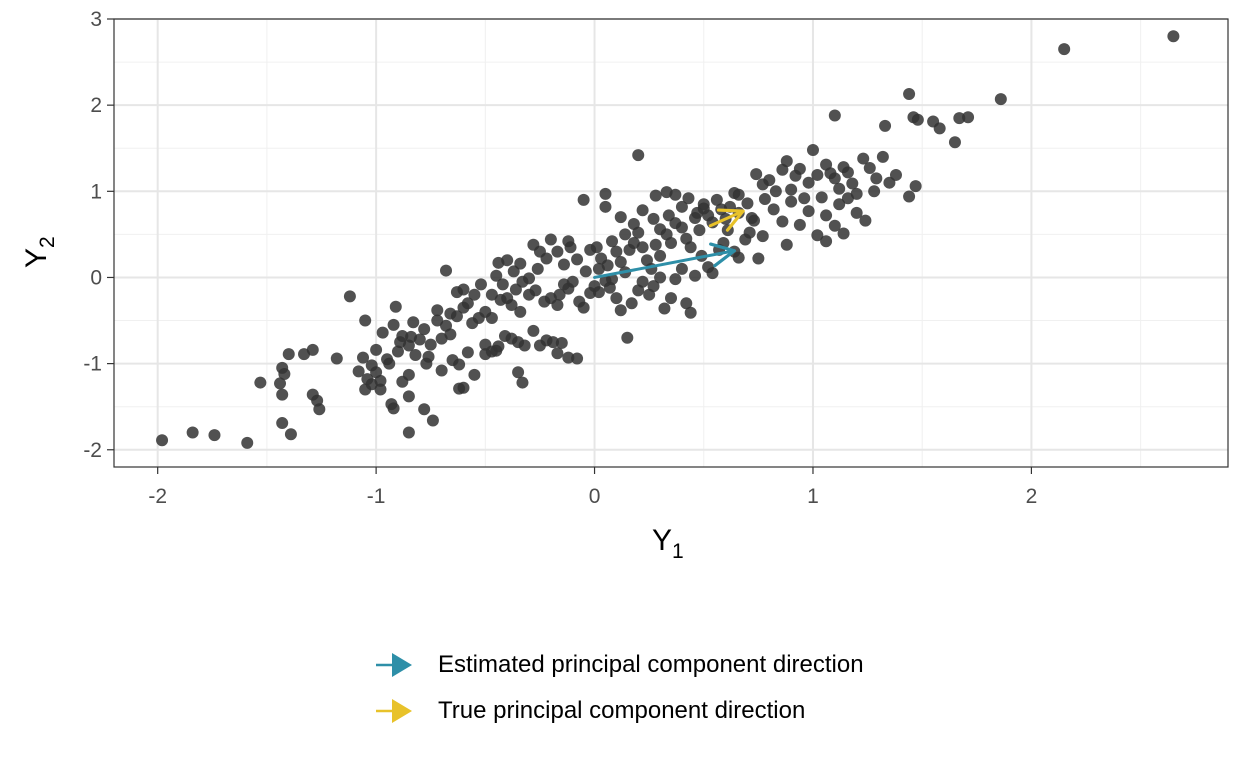 The height and width of the screenshot is (768, 1248). What do you see at coordinates (157, 496) in the screenshot?
I see `x-tick-label: -2` at bounding box center [157, 496].